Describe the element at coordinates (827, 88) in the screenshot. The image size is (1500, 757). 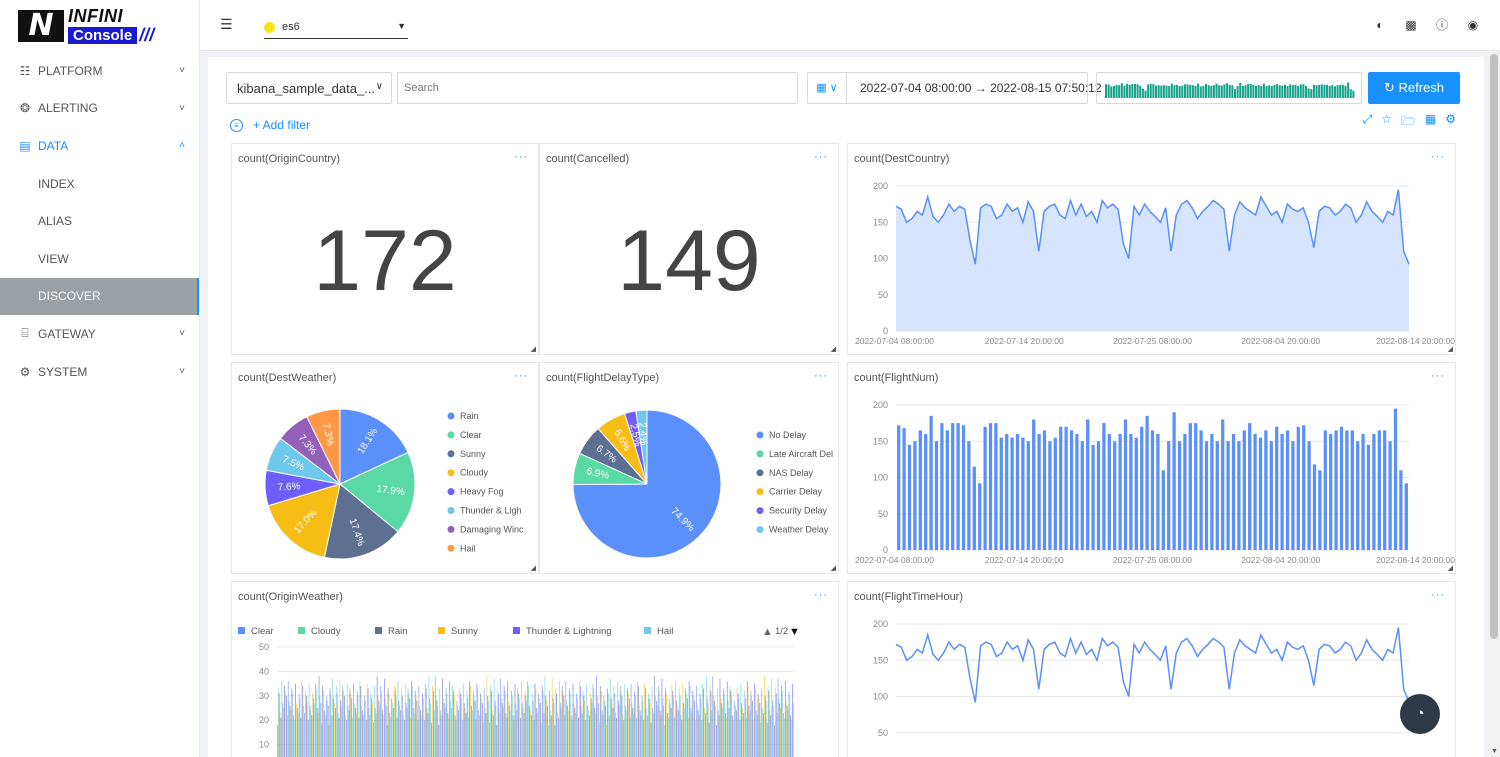
I see `calendar-icon: ▦ ∨` at that location.